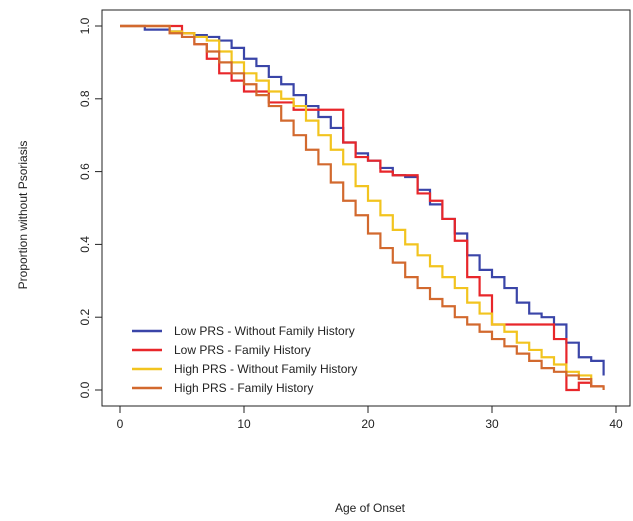 The width and height of the screenshot is (633, 521). What do you see at coordinates (492, 424) in the screenshot?
I see `x-tick-label: 30` at bounding box center [492, 424].